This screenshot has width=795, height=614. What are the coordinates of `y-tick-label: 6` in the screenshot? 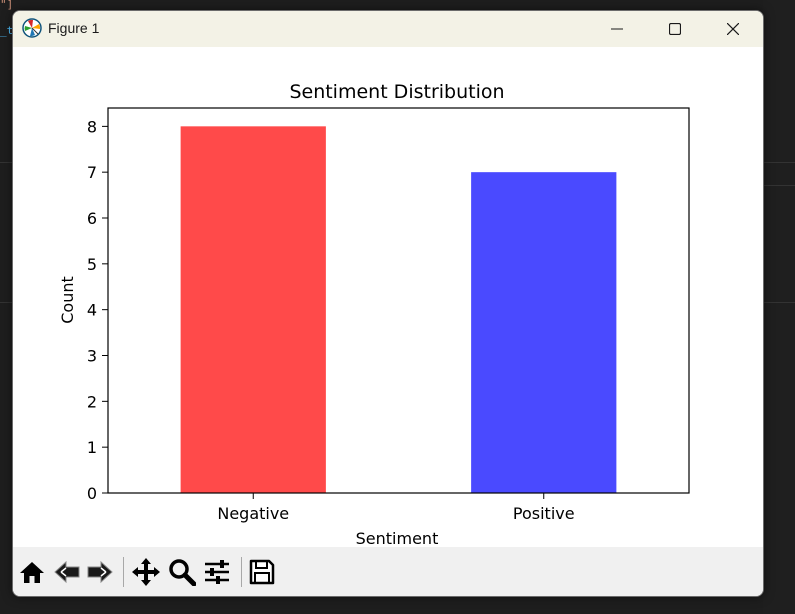 It's located at (92, 218).